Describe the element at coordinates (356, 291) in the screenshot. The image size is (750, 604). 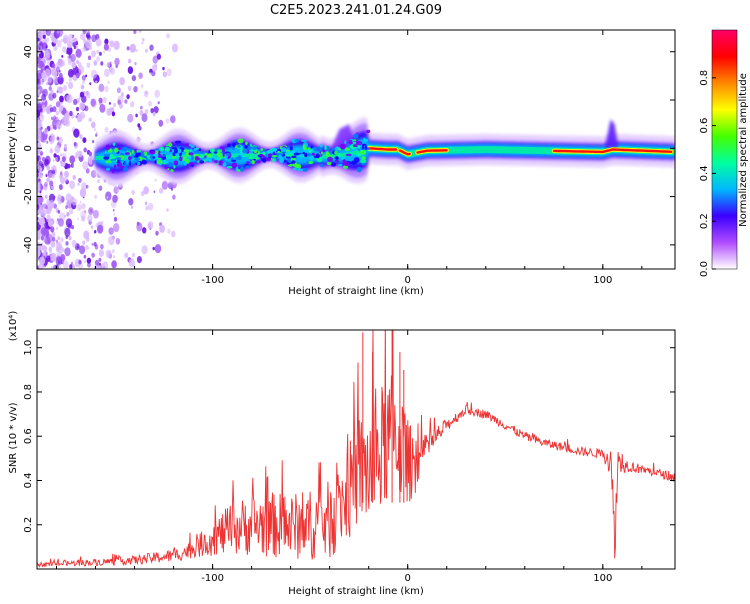
I see `spectrogram-x-axis-label: Height of straight line (km)` at that location.